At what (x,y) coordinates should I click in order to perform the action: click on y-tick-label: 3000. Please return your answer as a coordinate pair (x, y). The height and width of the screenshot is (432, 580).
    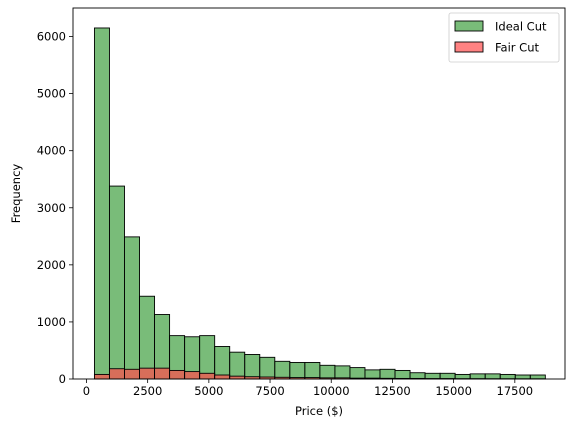
    Looking at the image, I should click on (51, 208).